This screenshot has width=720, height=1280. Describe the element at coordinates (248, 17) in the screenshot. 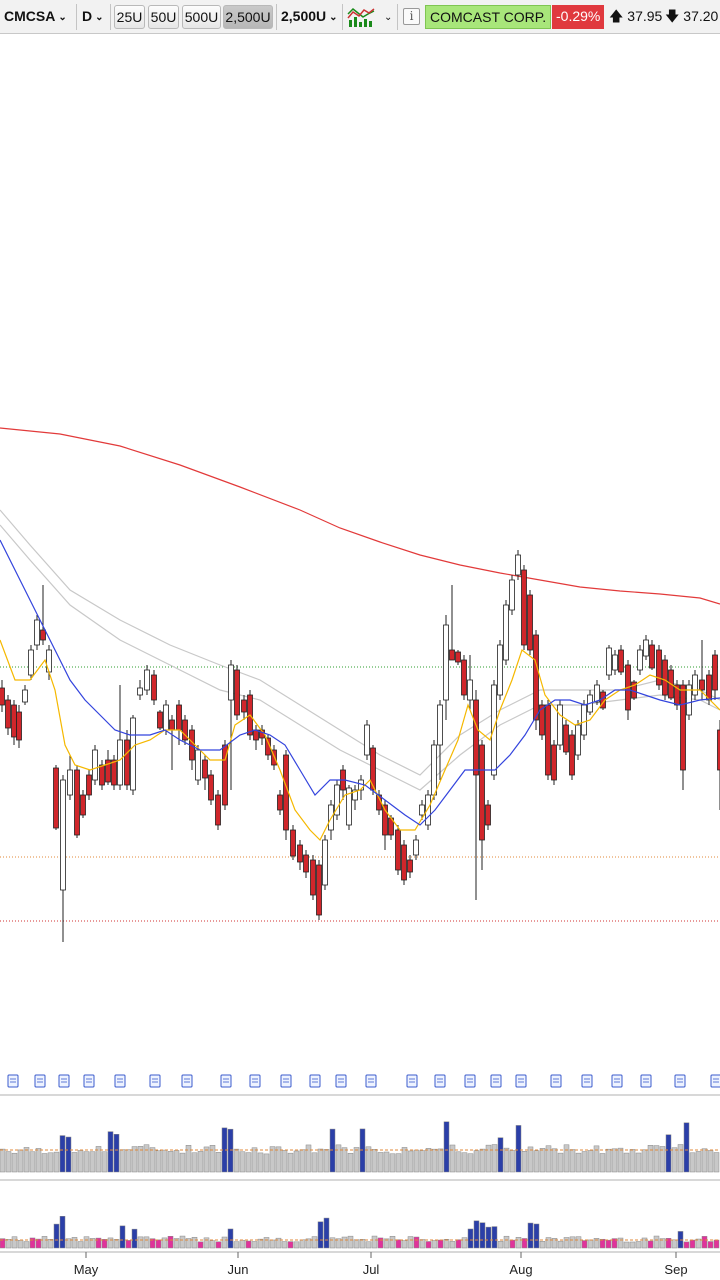

I see `zoom-button-2500u: 2,500U` at that location.